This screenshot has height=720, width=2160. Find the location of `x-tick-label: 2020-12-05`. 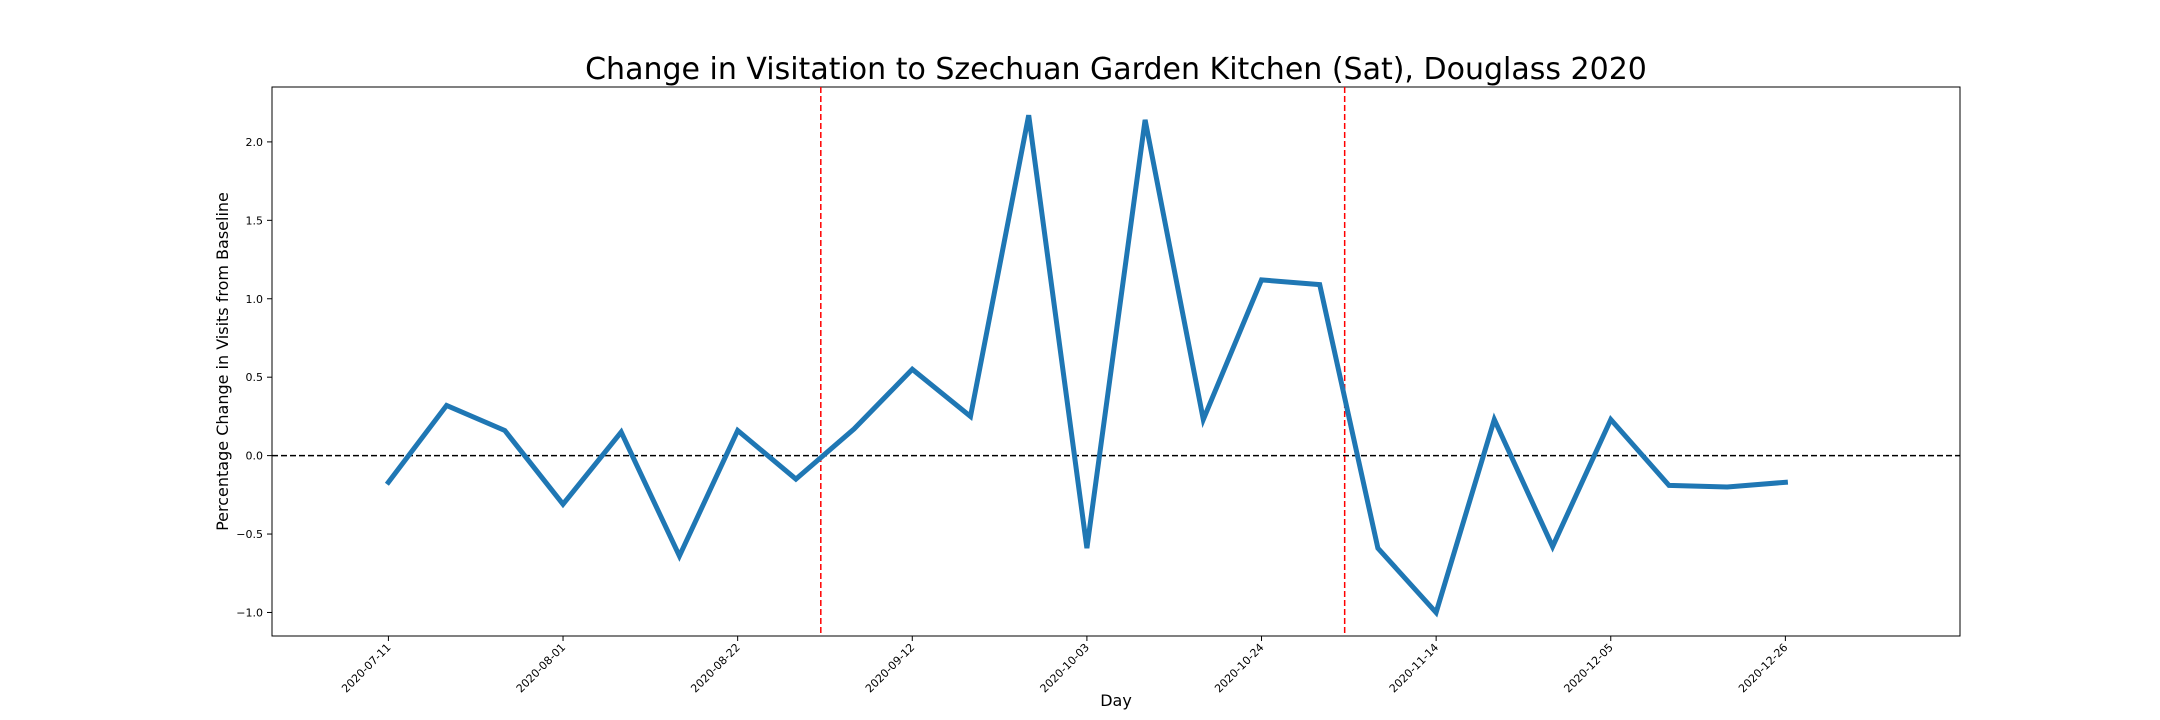

x-tick-label: 2020-12-05 is located at coordinates (1588, 668).